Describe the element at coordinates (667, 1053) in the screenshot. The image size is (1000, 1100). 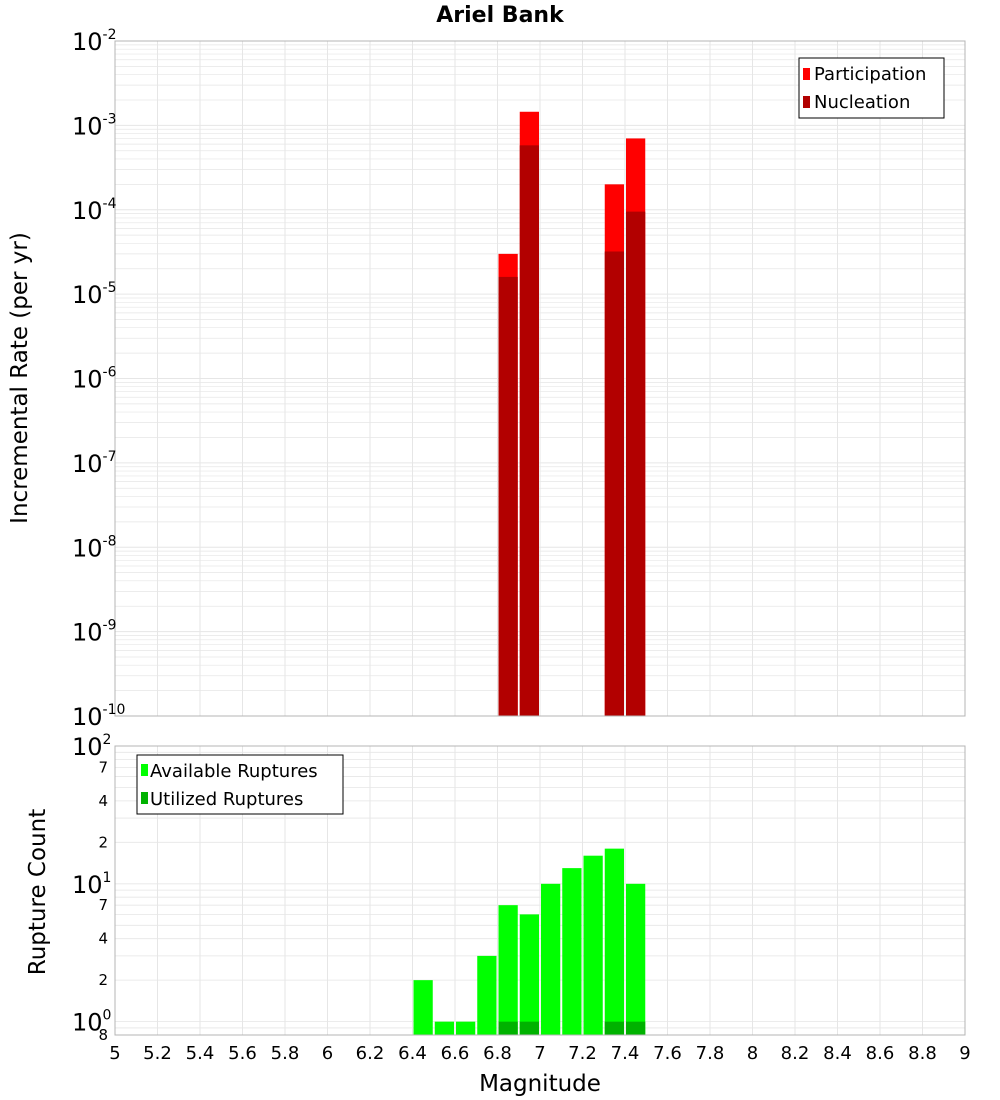
I see `x-tick-label: 7.6` at that location.